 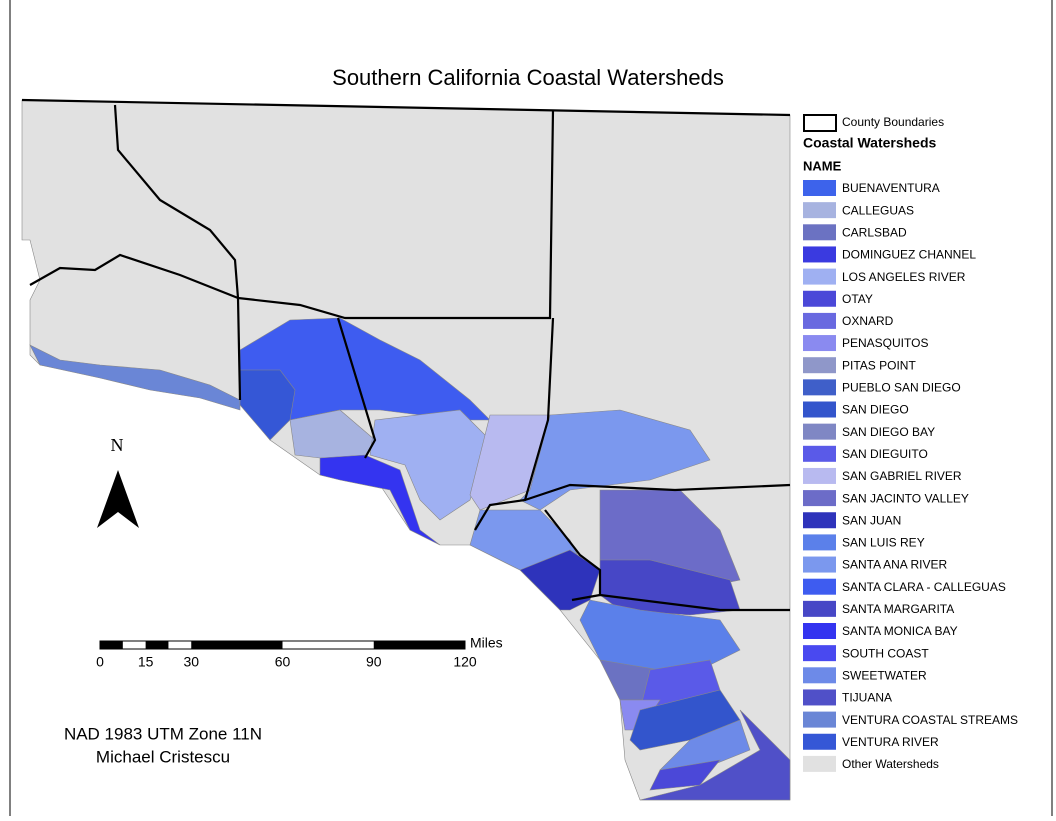 What do you see at coordinates (885, 454) in the screenshot?
I see `legend-label: SAN DIEGUITO` at bounding box center [885, 454].